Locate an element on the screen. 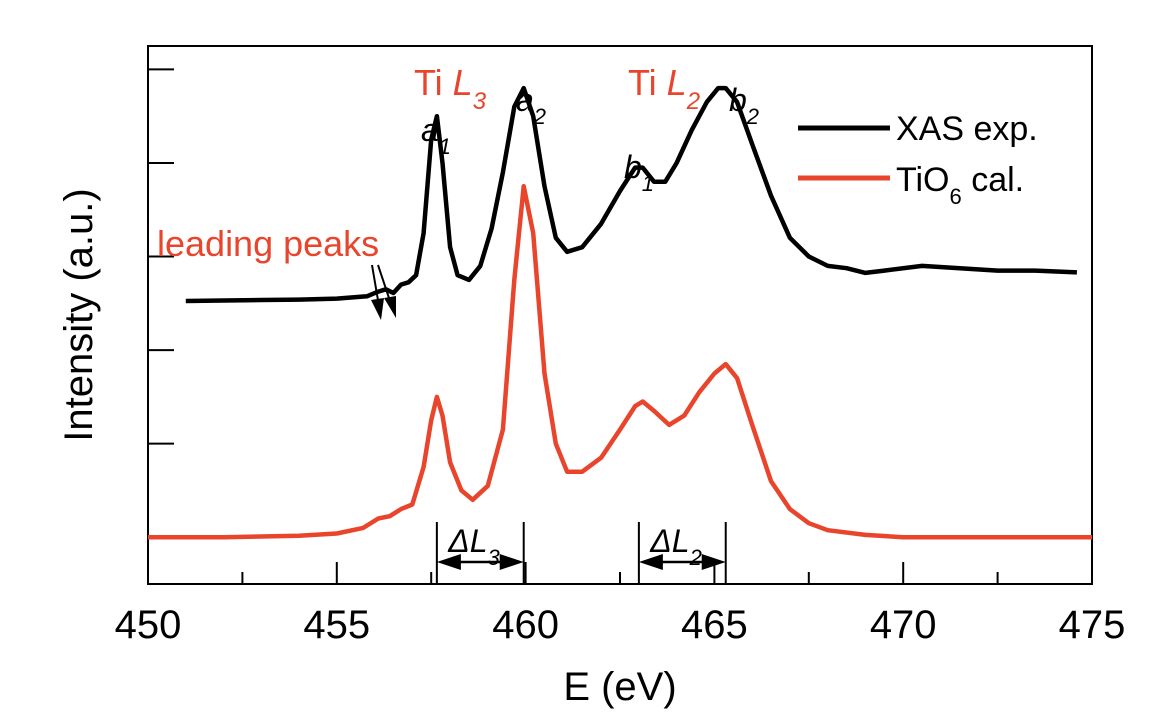 The height and width of the screenshot is (724, 1174). x-axis-title: E (eV) is located at coordinates (619, 687).